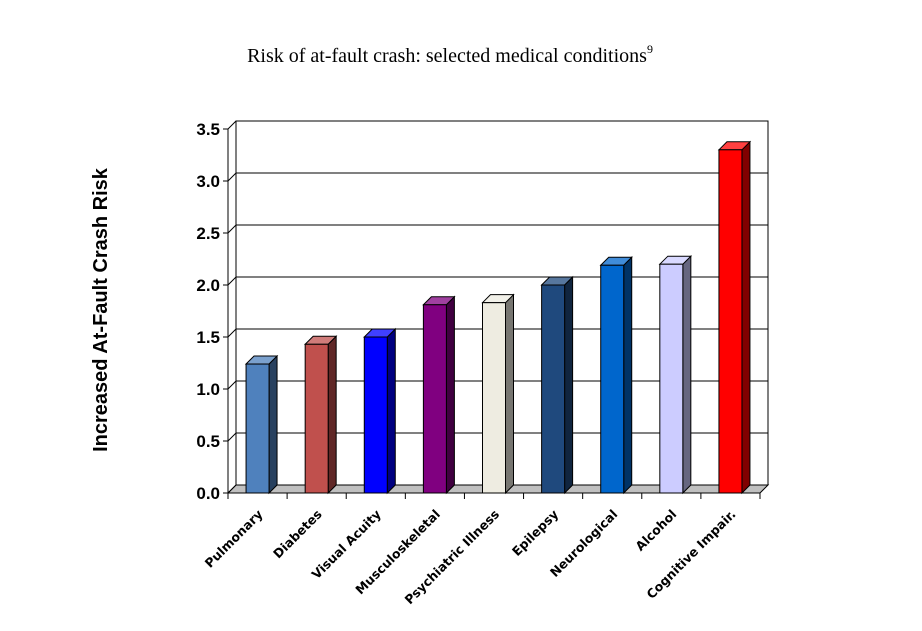 This screenshot has width=922, height=631. What do you see at coordinates (208, 181) in the screenshot?
I see `y-tick-label: 3.0` at bounding box center [208, 181].